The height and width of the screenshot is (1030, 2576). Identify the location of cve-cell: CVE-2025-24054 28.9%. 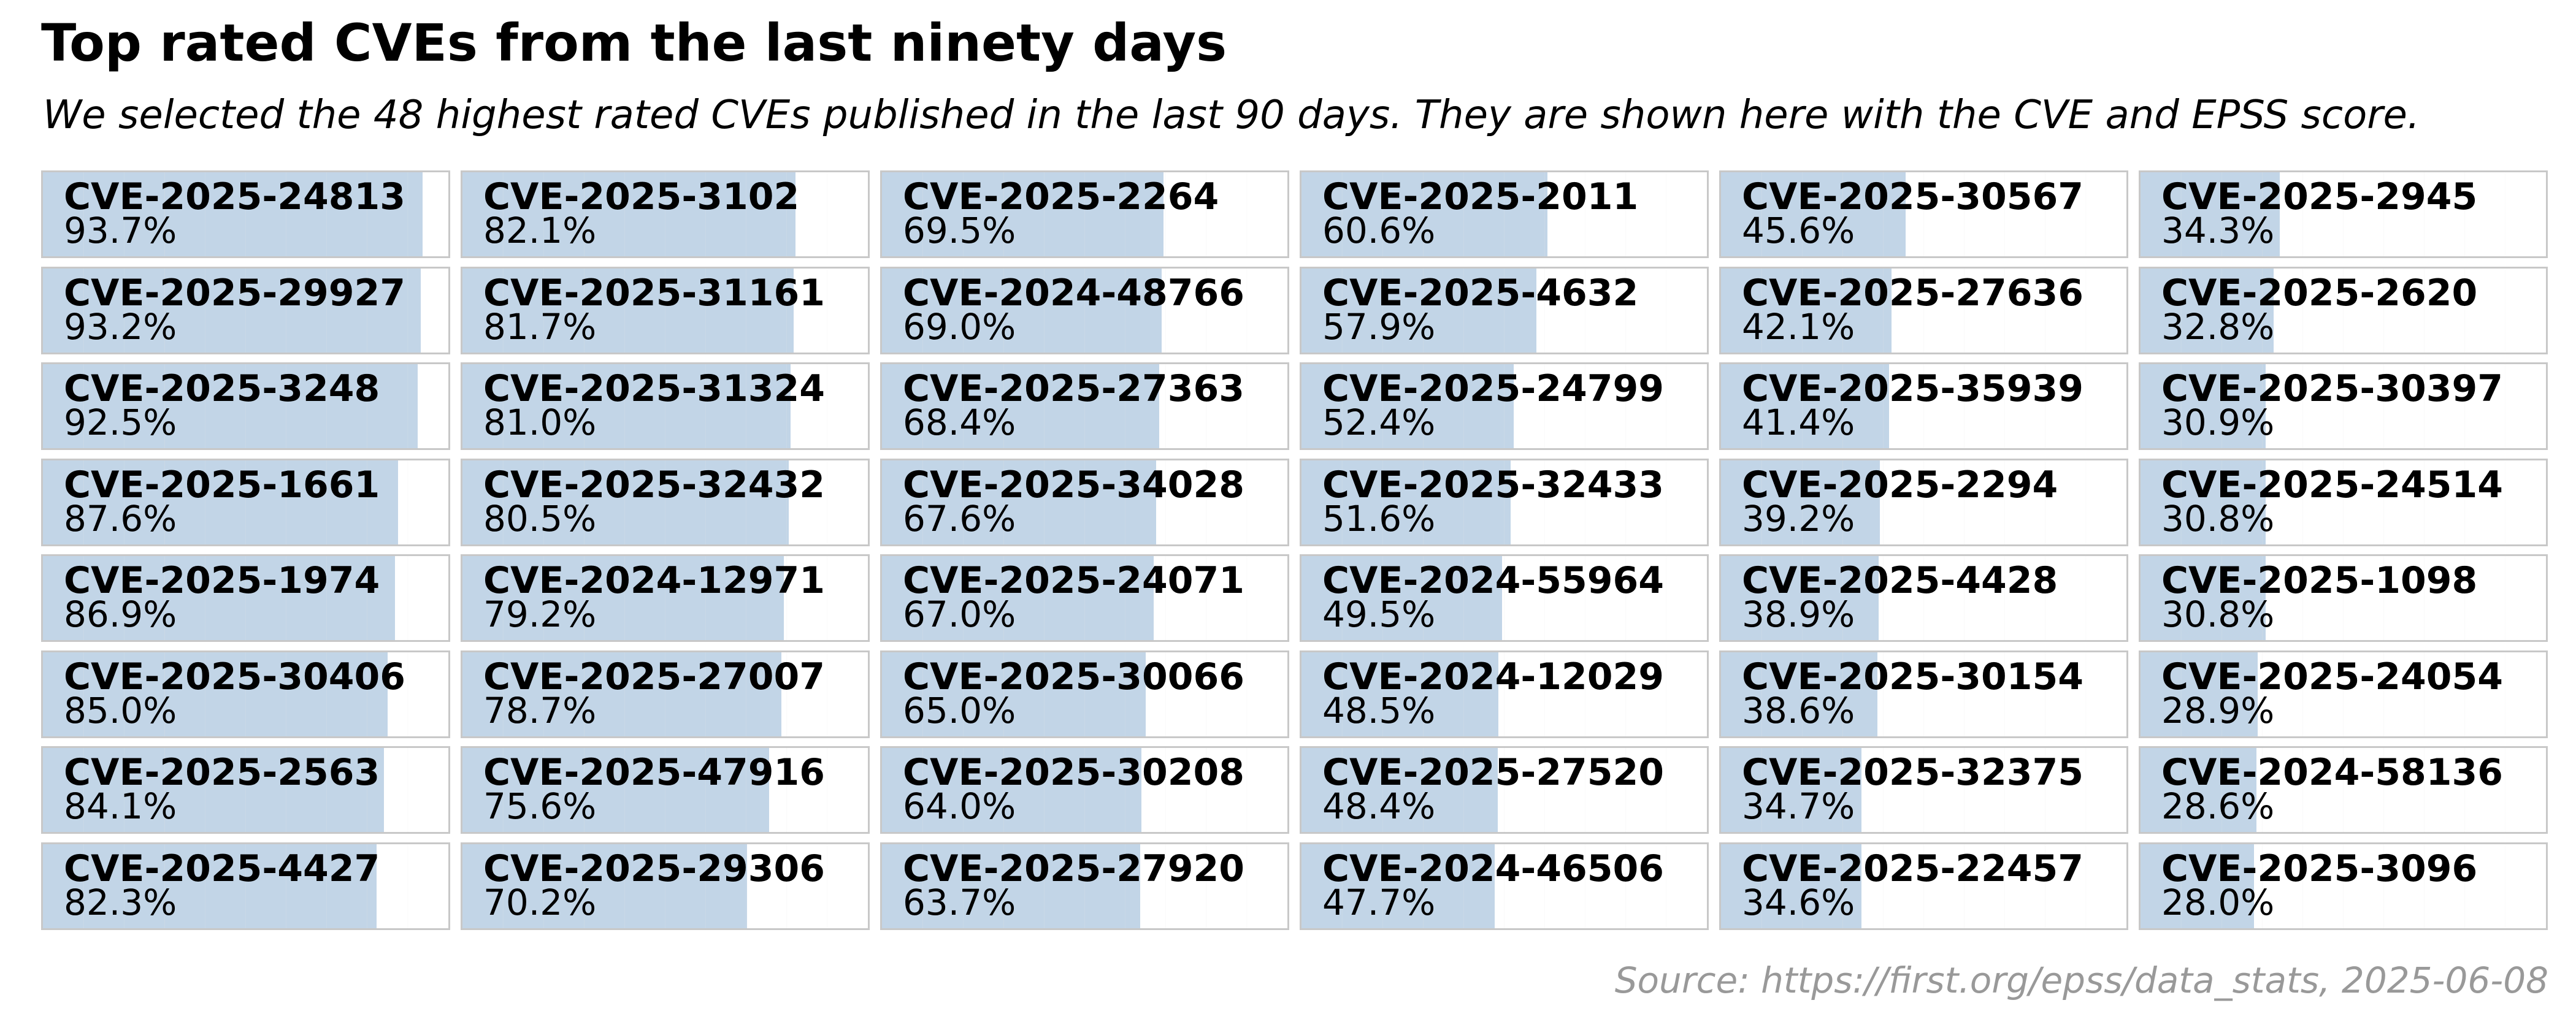
(2343, 694).